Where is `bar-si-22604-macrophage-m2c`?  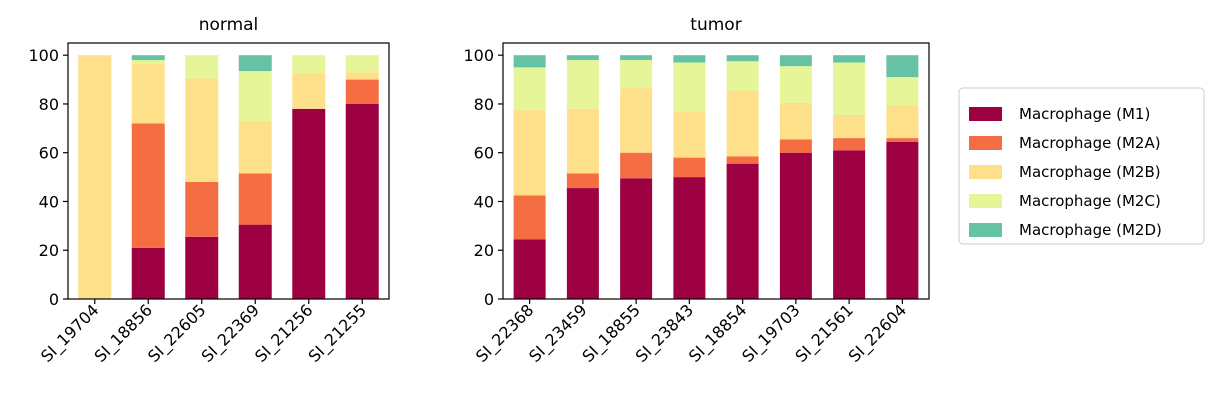 bar-si-22604-macrophage-m2c is located at coordinates (902, 91).